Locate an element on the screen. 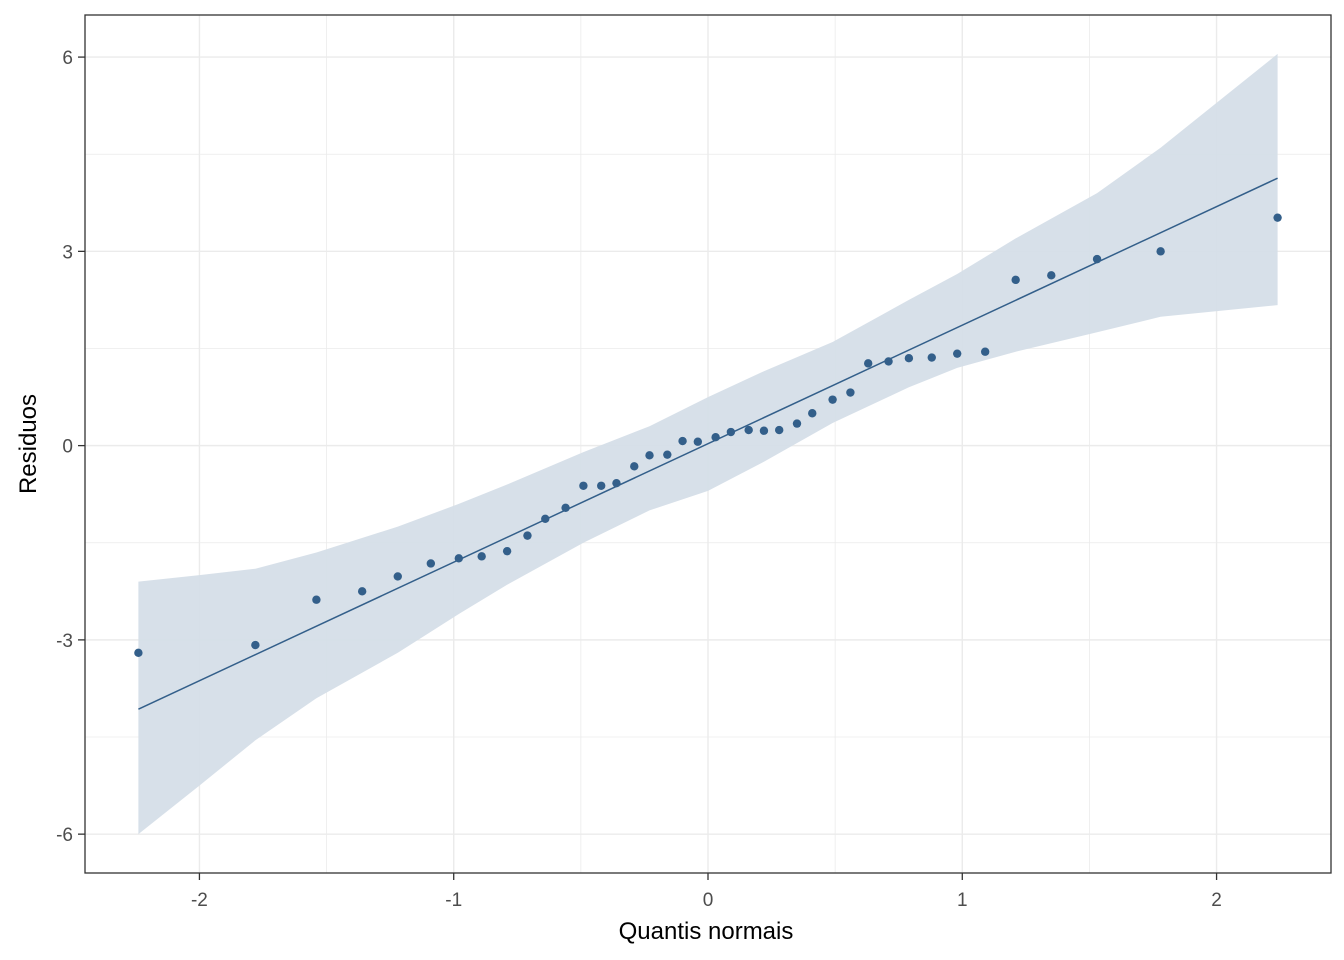 This screenshot has width=1344, height=960. x-tick-label: -2 is located at coordinates (199, 900).